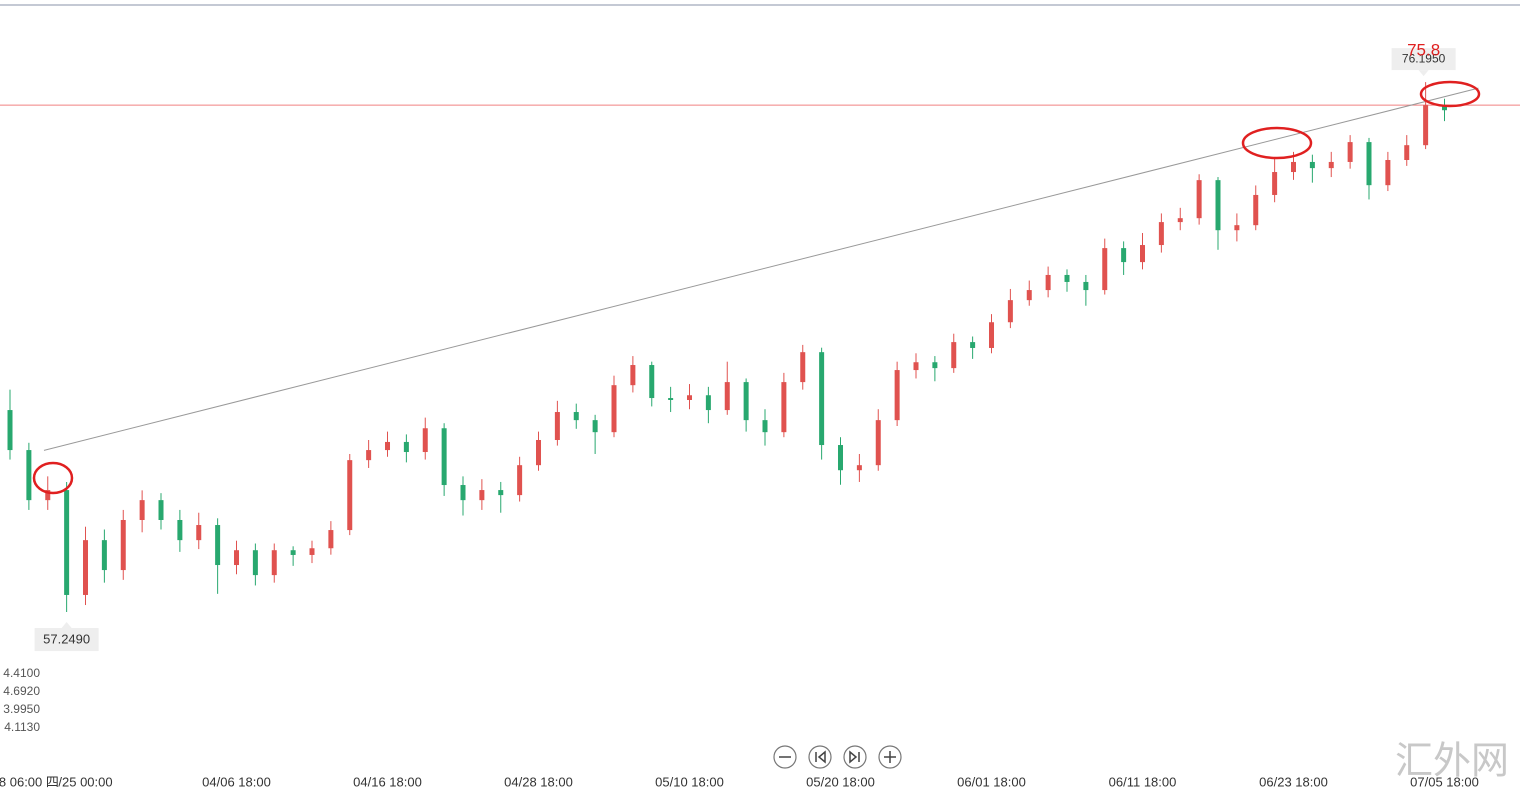 The image size is (1520, 793). Describe the element at coordinates (855, 757) in the screenshot. I see `next-button` at that location.